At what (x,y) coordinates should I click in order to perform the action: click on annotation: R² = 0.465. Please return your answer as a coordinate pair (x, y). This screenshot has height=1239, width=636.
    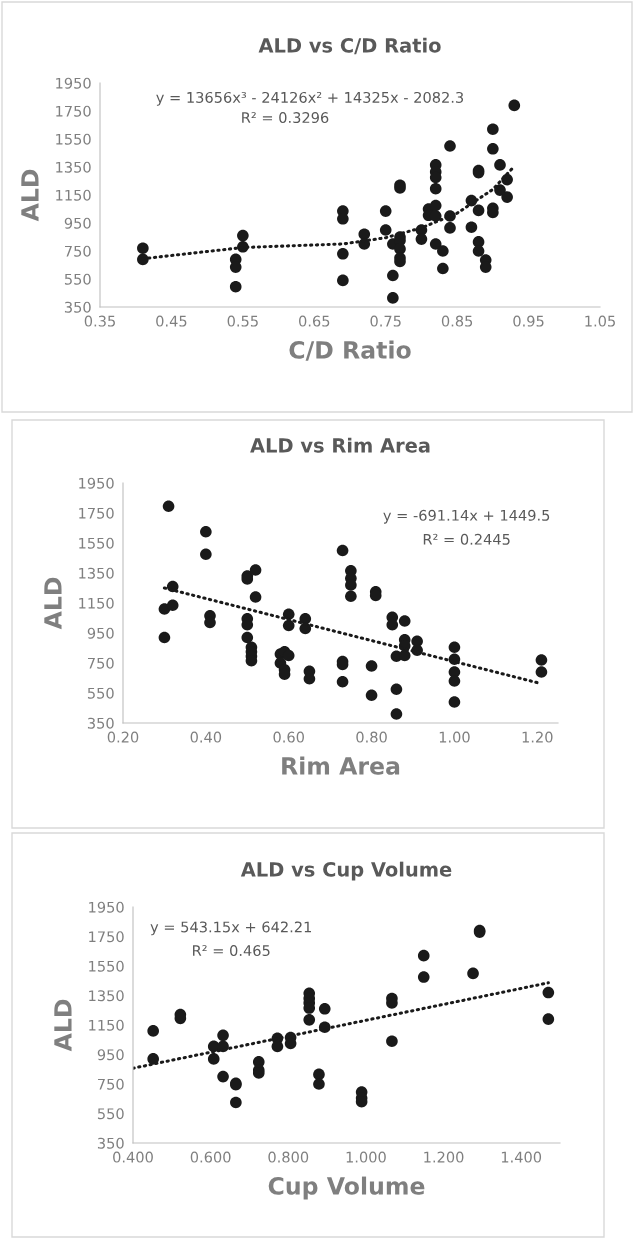
    Looking at the image, I should click on (231, 951).